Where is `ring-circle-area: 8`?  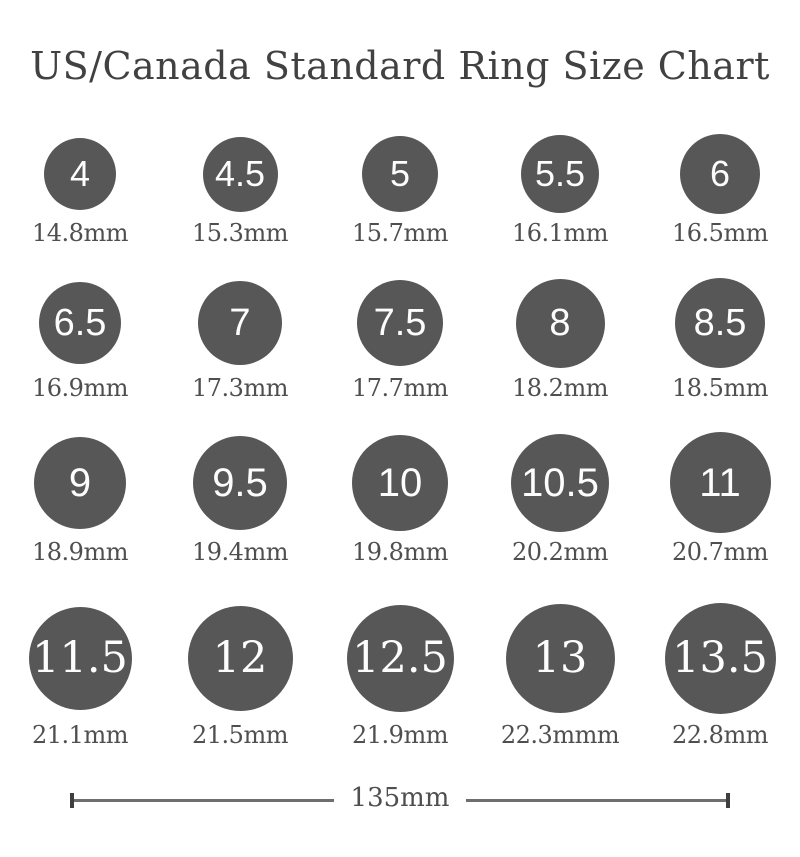 ring-circle-area: 8 is located at coordinates (560, 323).